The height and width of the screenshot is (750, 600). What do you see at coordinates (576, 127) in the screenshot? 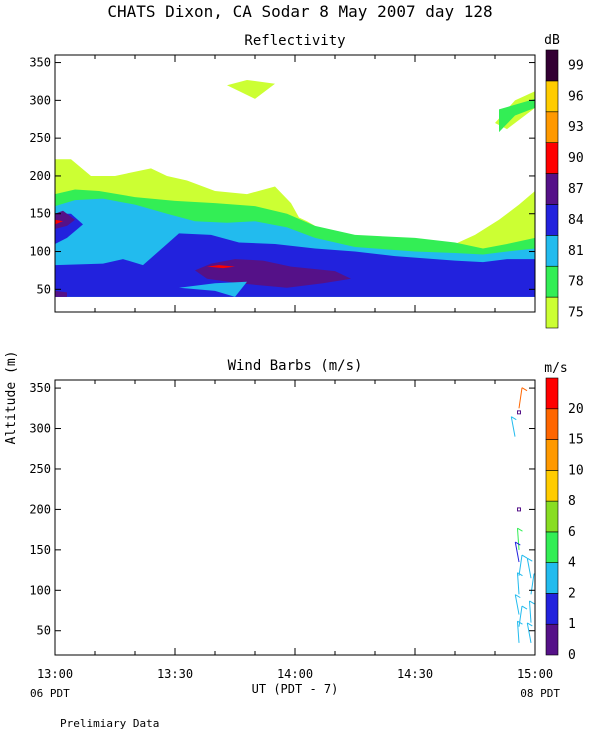
I see `colorbar-label: 93` at bounding box center [576, 127].